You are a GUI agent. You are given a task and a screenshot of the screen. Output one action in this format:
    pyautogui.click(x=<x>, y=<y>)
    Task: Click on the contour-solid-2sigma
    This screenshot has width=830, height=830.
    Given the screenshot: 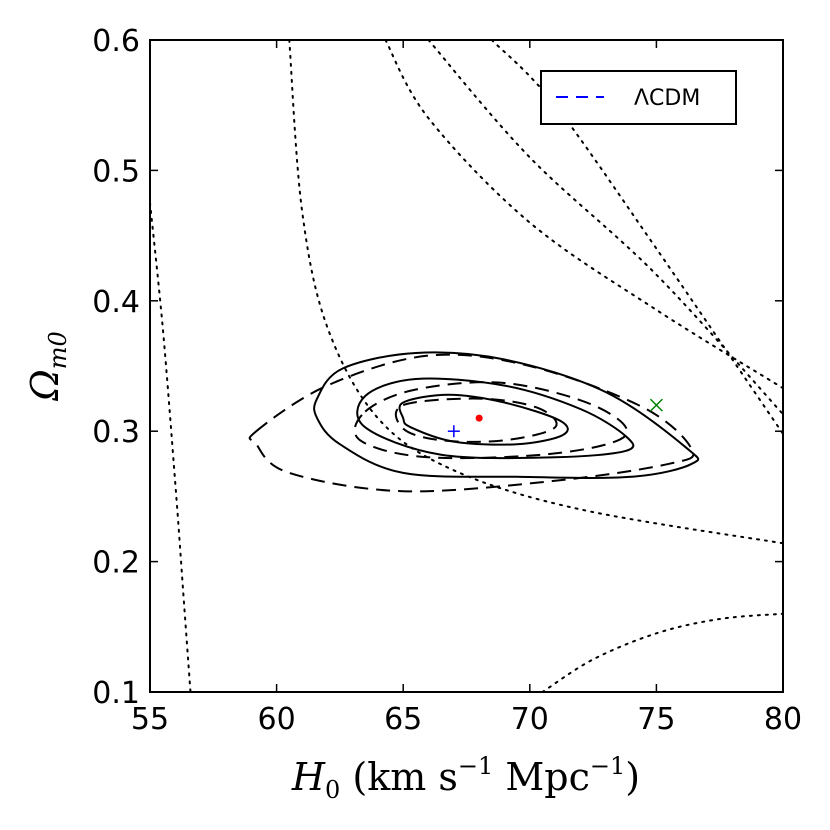 What is the action you would take?
    pyautogui.click(x=495, y=418)
    